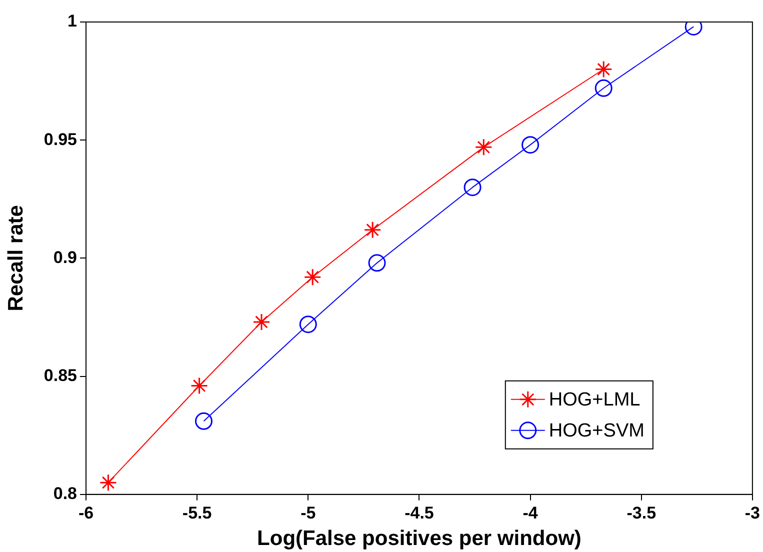 The image size is (763, 552). I want to click on x-tick-label: -5.5, so click(197, 512).